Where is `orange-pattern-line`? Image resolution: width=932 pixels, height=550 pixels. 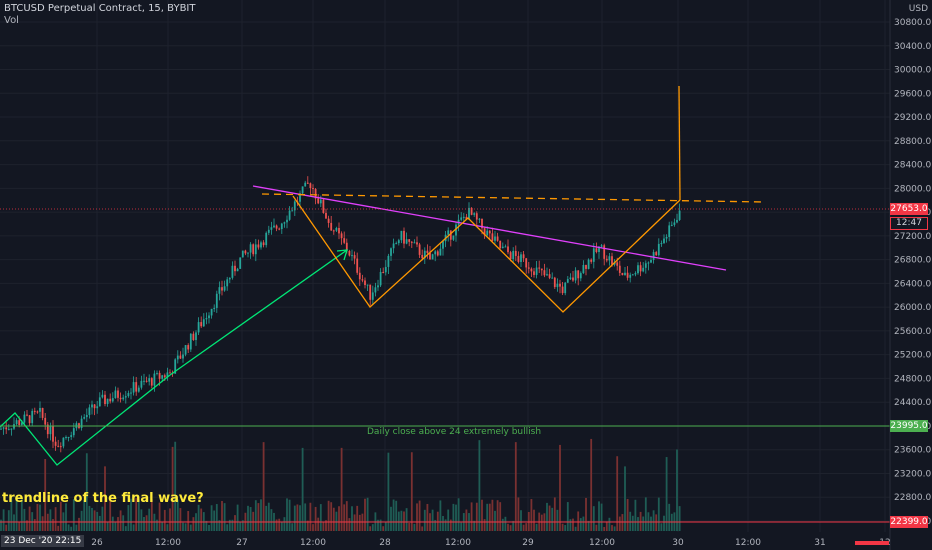 orange-pattern-line is located at coordinates (486, 254).